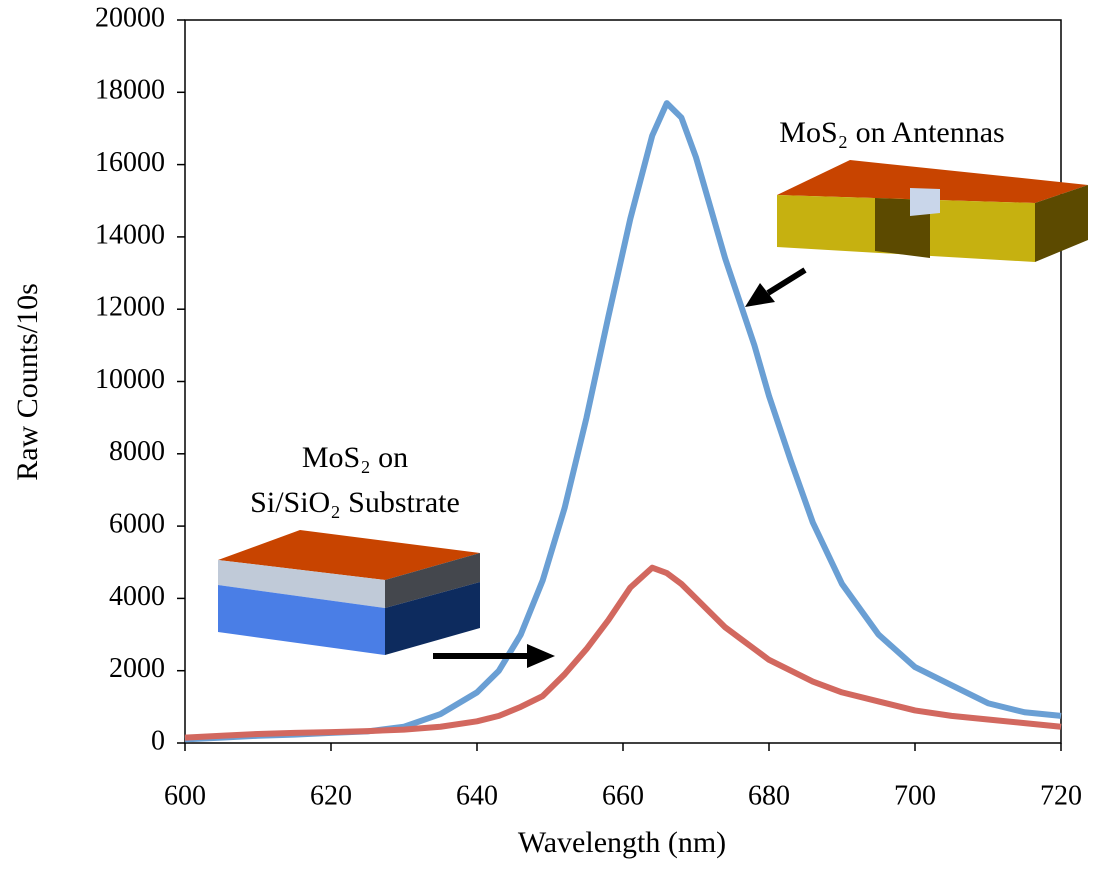  What do you see at coordinates (349, 592) in the screenshot?
I see `substrate-illustration` at bounding box center [349, 592].